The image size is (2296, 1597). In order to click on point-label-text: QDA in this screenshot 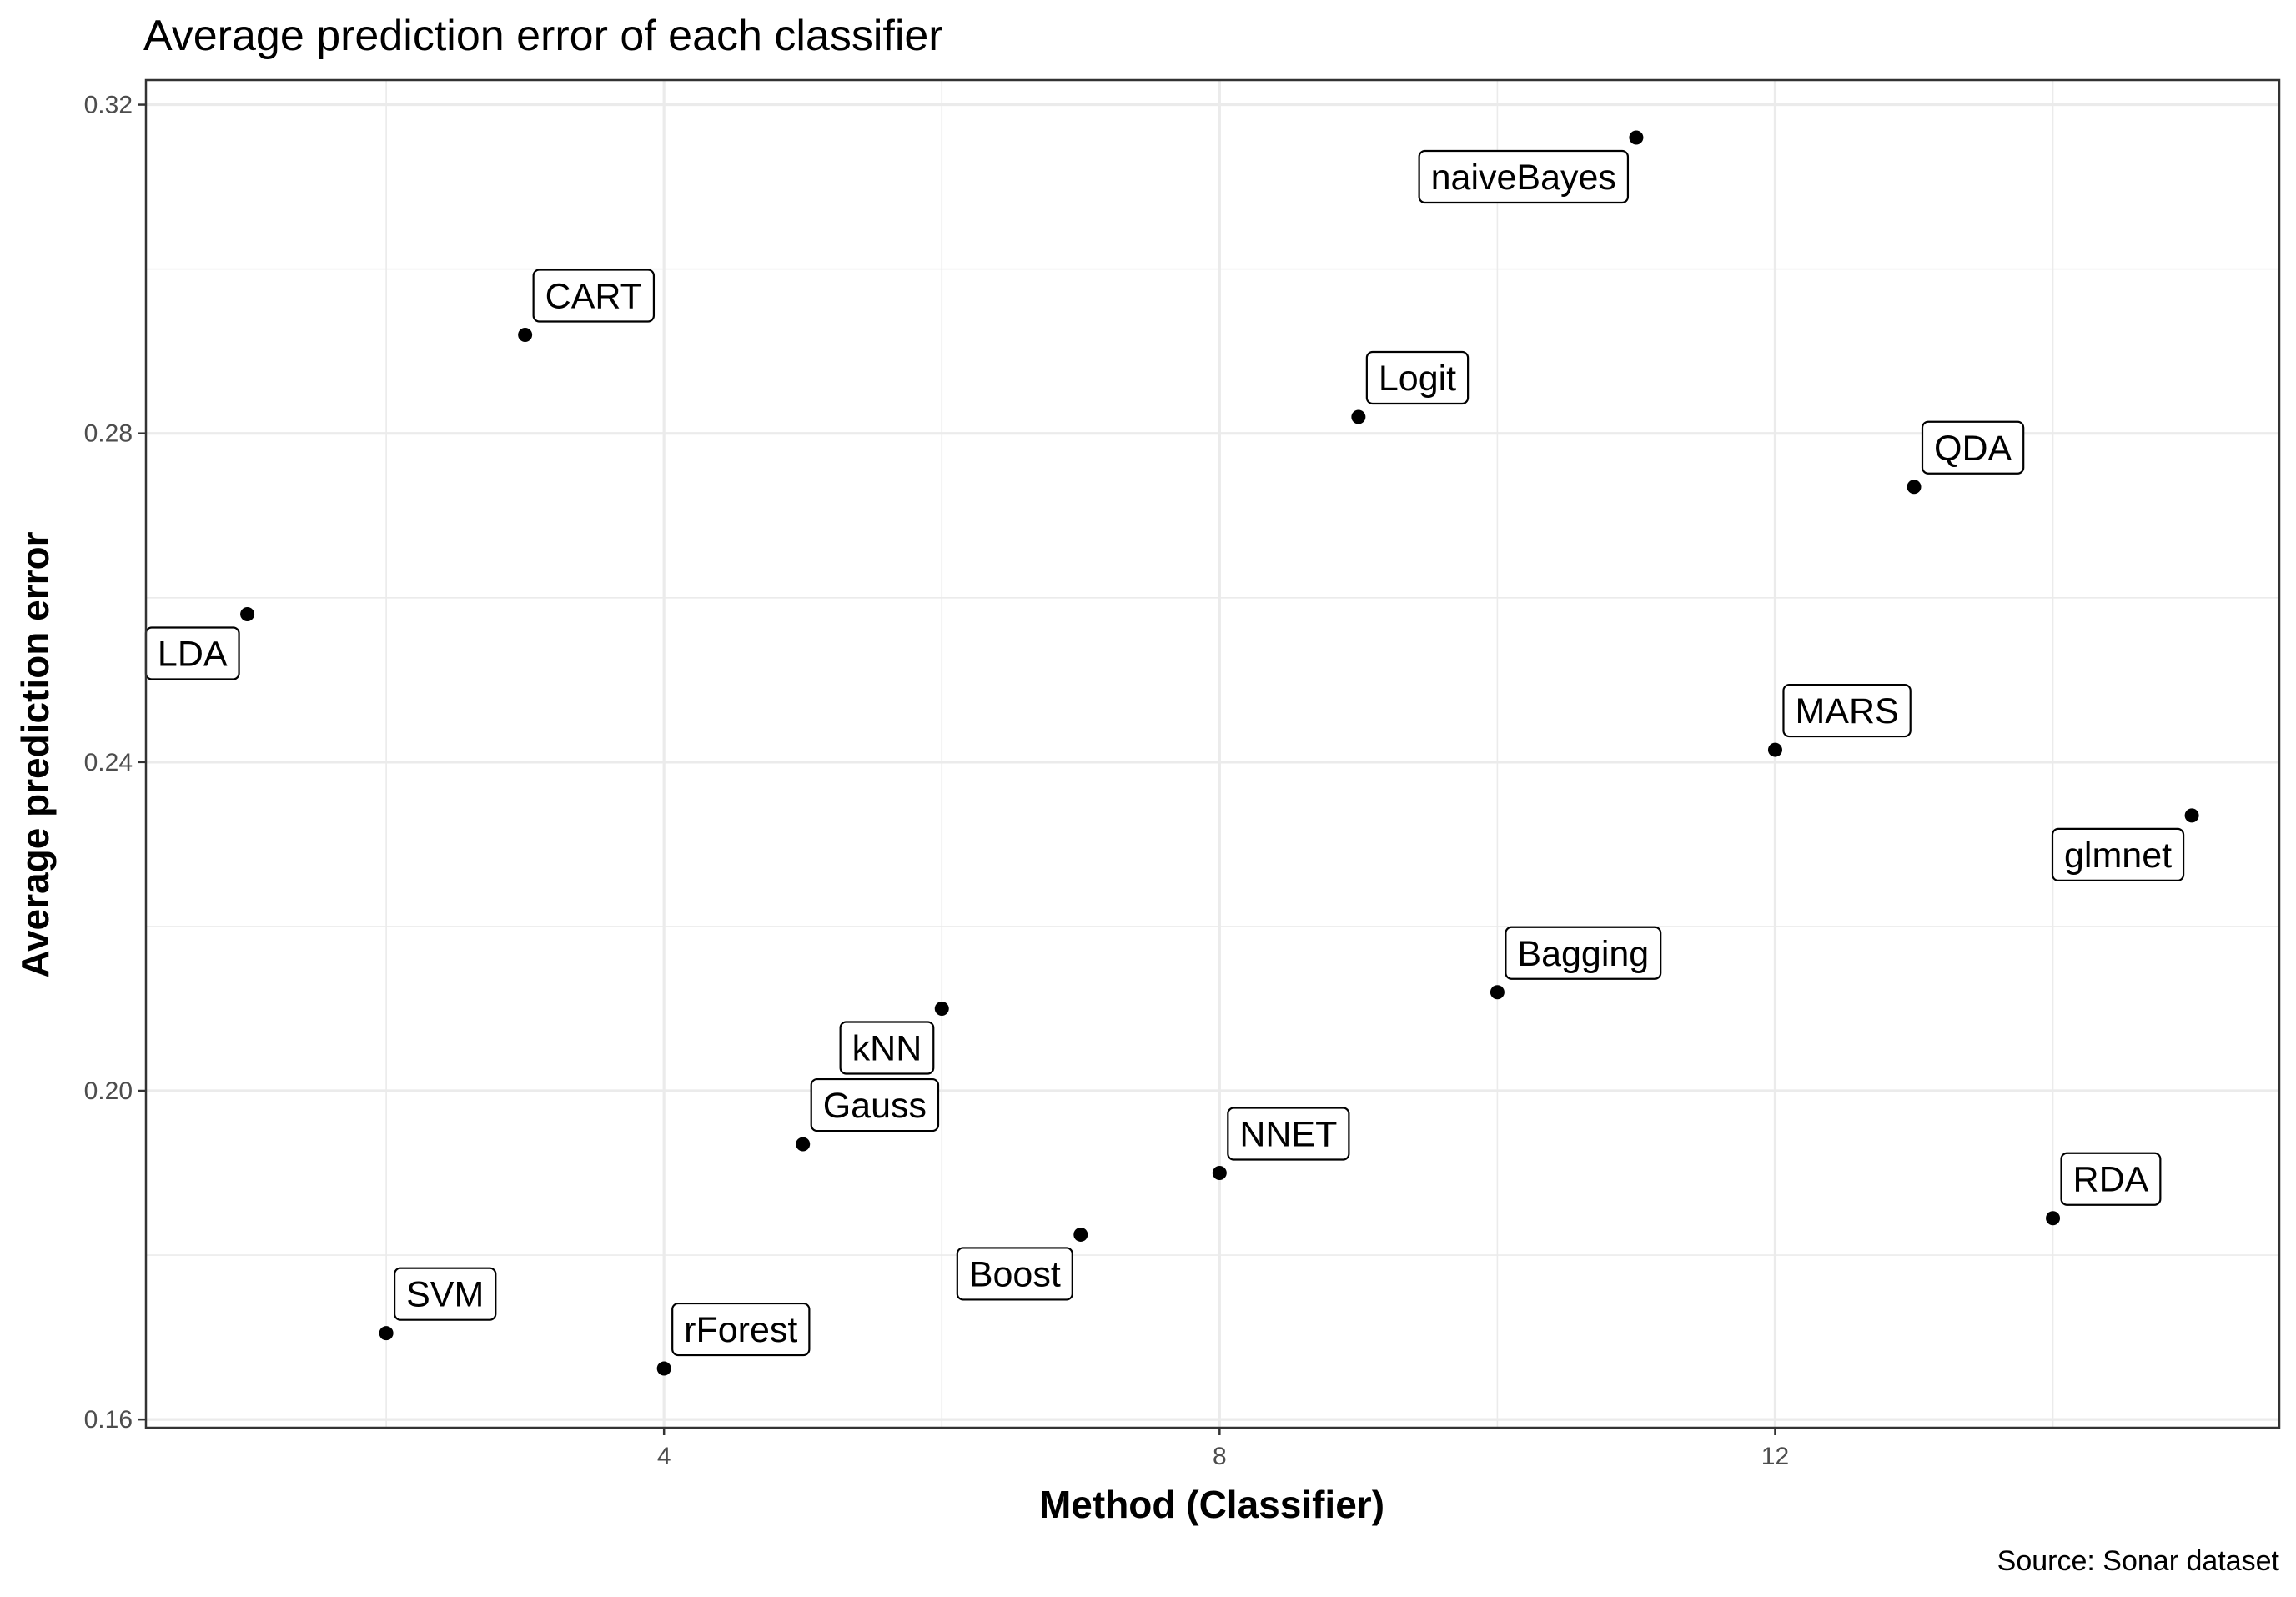, I will do `click(1973, 449)`.